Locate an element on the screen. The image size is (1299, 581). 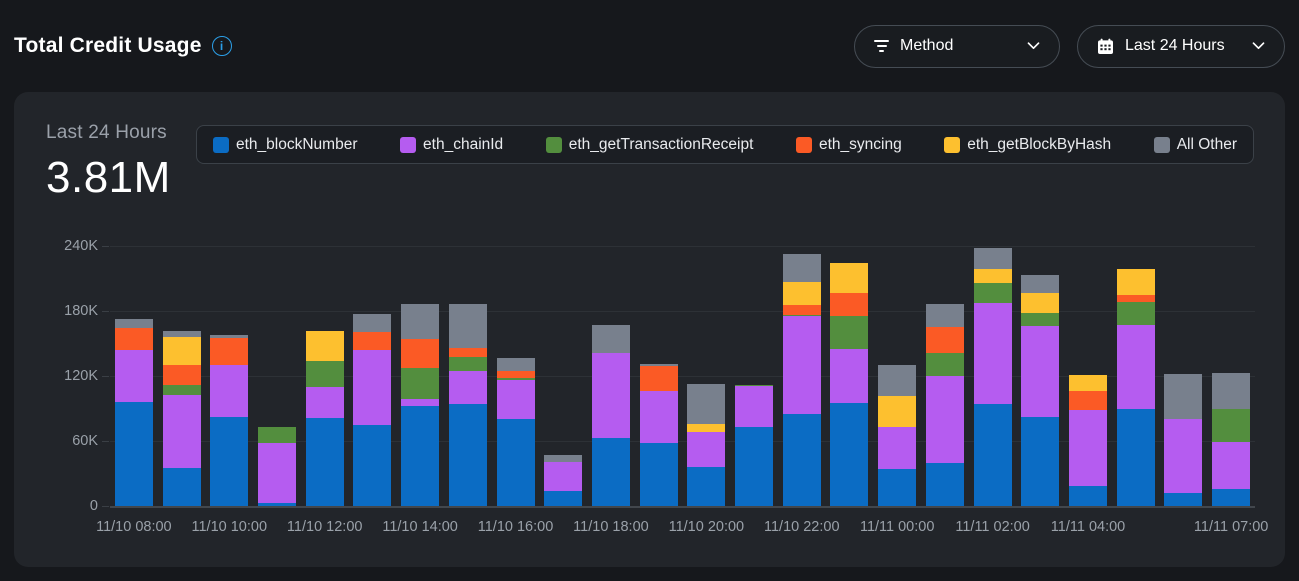
legend-swatch-icon is located at coordinates (952, 144).